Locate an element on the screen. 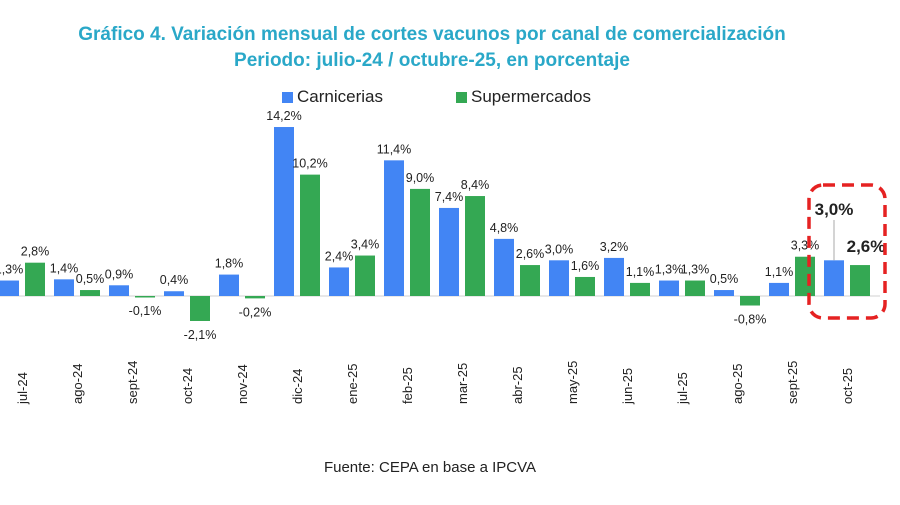 The height and width of the screenshot is (505, 900). data-label: 8,4% is located at coordinates (475, 185).